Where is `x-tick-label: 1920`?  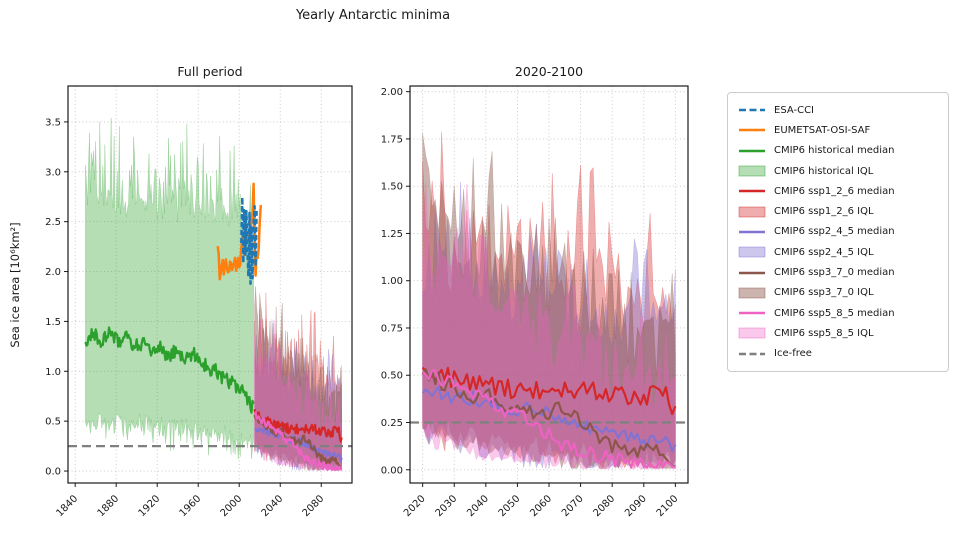 x-tick-label: 1920 is located at coordinates (150, 506).